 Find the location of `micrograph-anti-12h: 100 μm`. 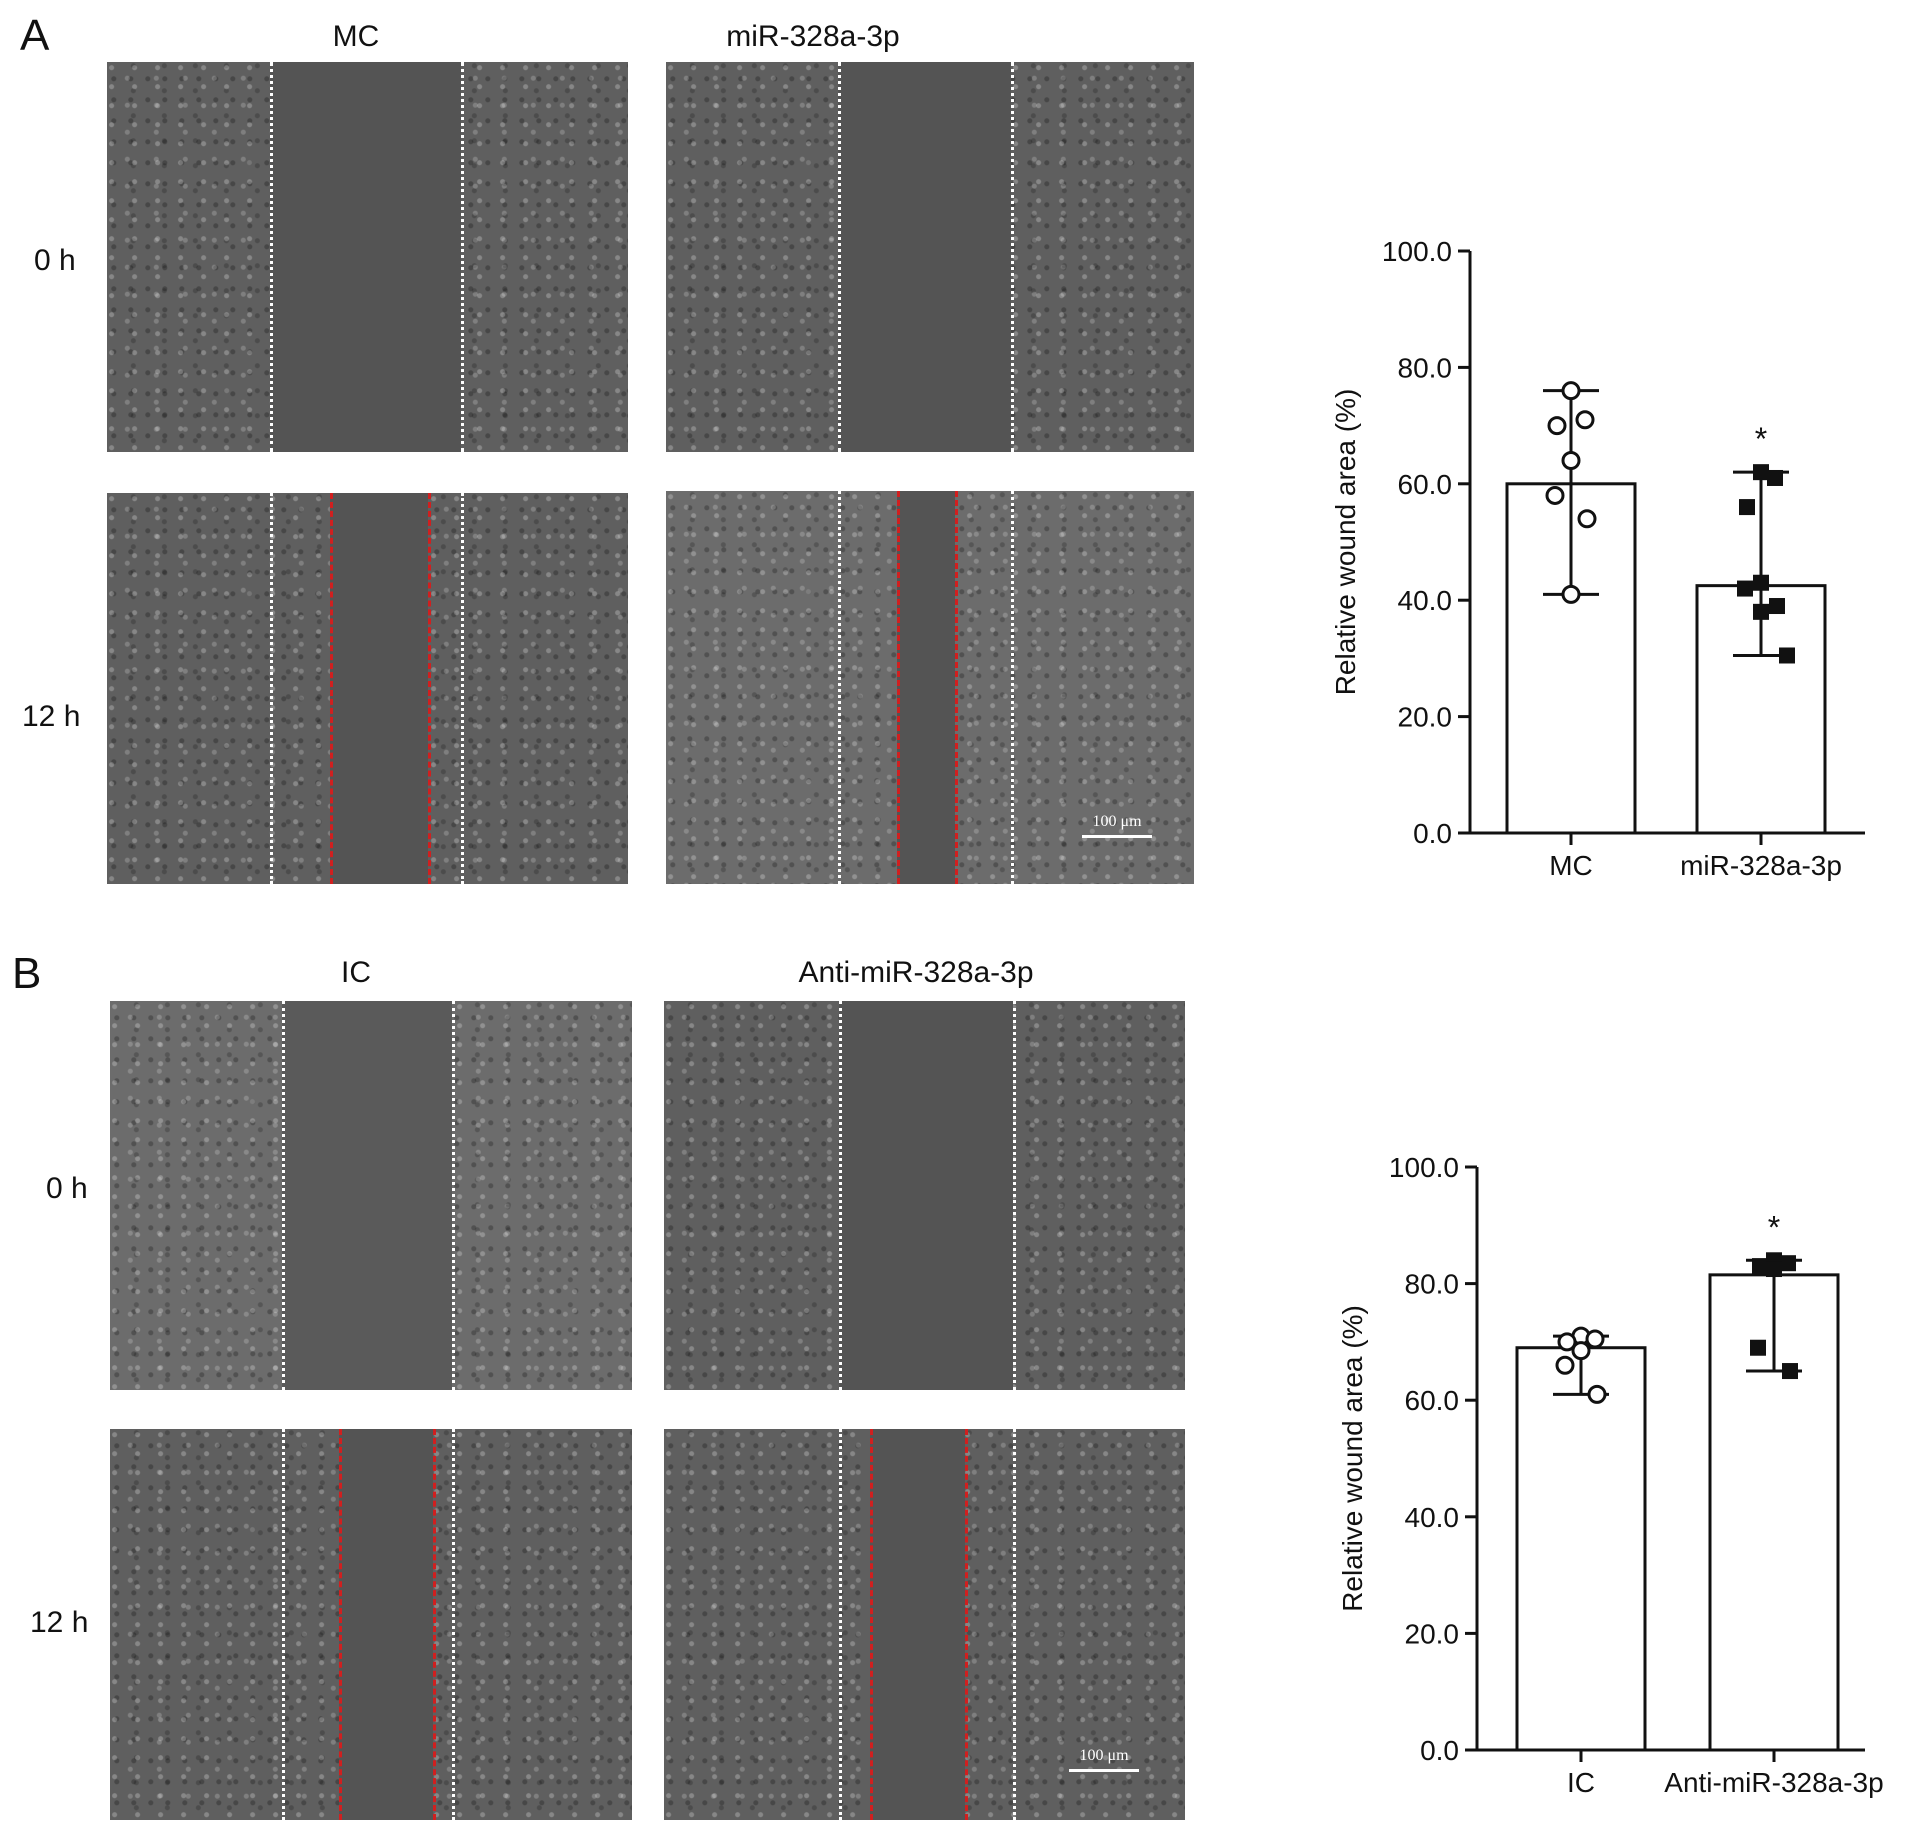

micrograph-anti-12h: 100 μm is located at coordinates (924, 1624).